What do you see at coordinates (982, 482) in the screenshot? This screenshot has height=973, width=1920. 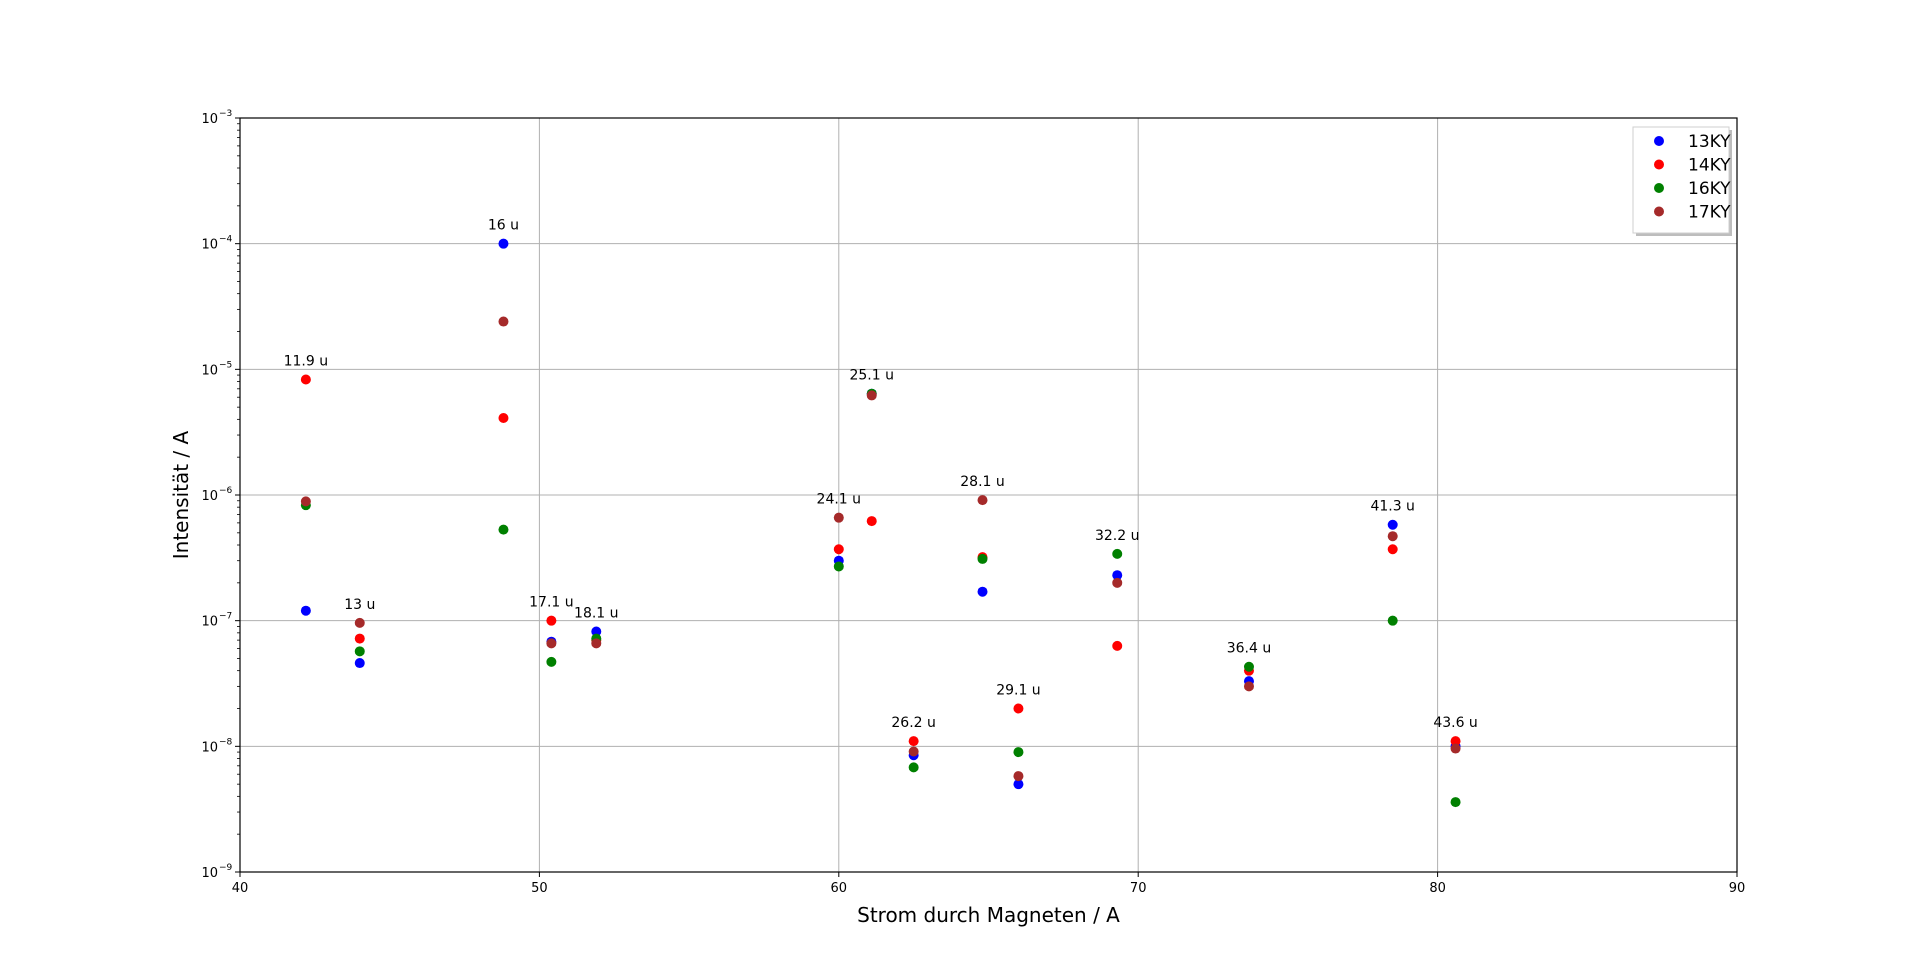 I see `mass-annotation: 28.1 u` at bounding box center [982, 482].